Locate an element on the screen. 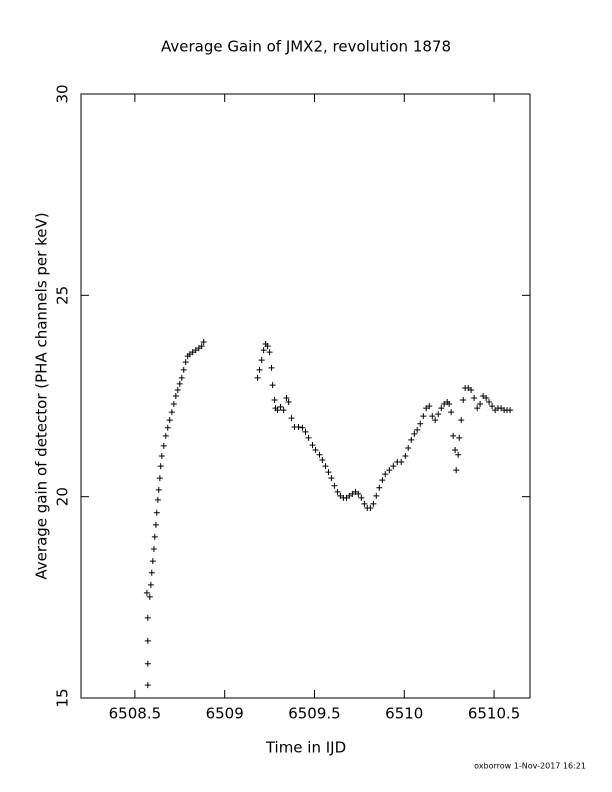 This screenshot has height=792, width=612. x-tick-label: 6509.5 is located at coordinates (314, 714).